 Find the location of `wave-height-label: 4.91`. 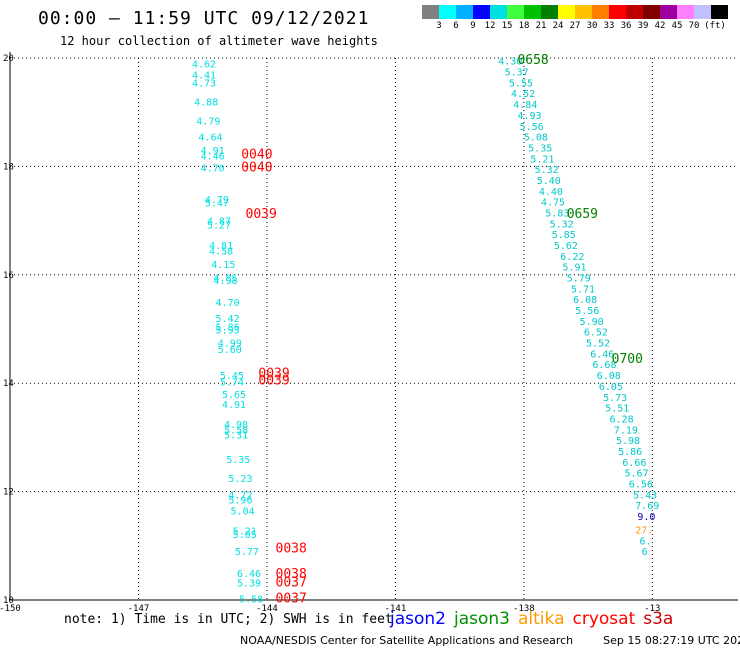

wave-height-label: 4.91 is located at coordinates (234, 405).